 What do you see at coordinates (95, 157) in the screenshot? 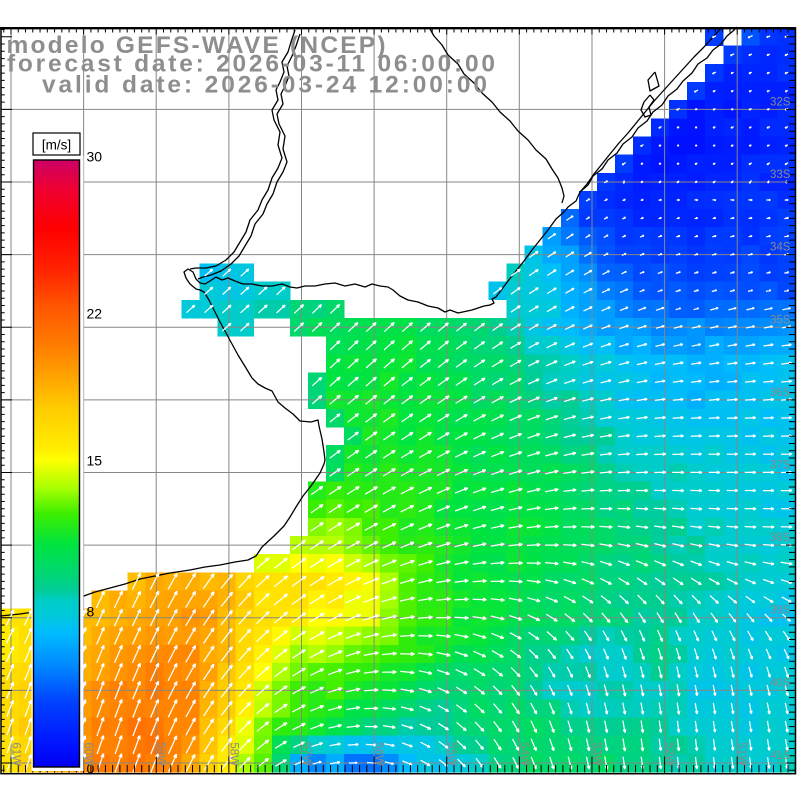
I see `svg-text: 30` at bounding box center [95, 157].